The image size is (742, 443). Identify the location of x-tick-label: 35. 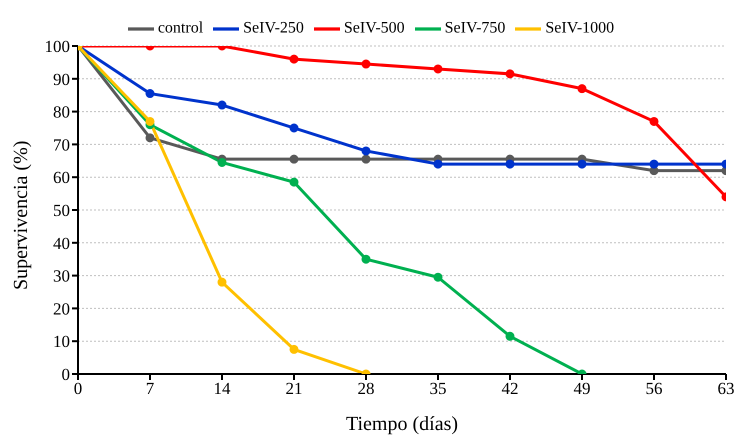
(438, 388).